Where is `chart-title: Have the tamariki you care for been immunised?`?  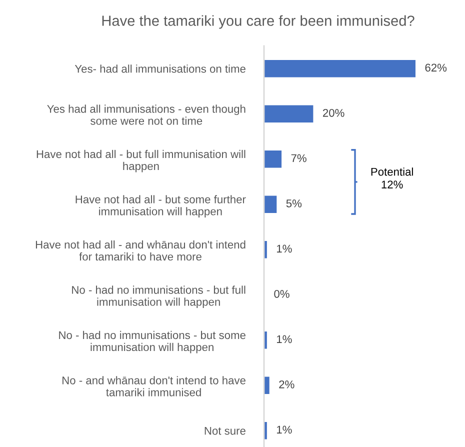 chart-title: Have the tamariki you care for been immunised? is located at coordinates (258, 22).